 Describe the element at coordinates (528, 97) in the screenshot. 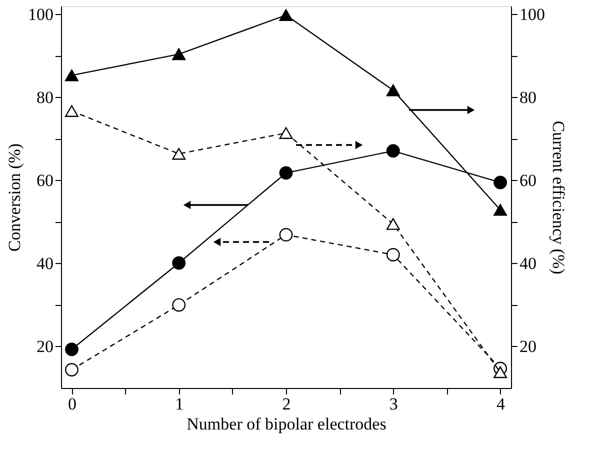

I see `y2-tick-label: 80` at that location.